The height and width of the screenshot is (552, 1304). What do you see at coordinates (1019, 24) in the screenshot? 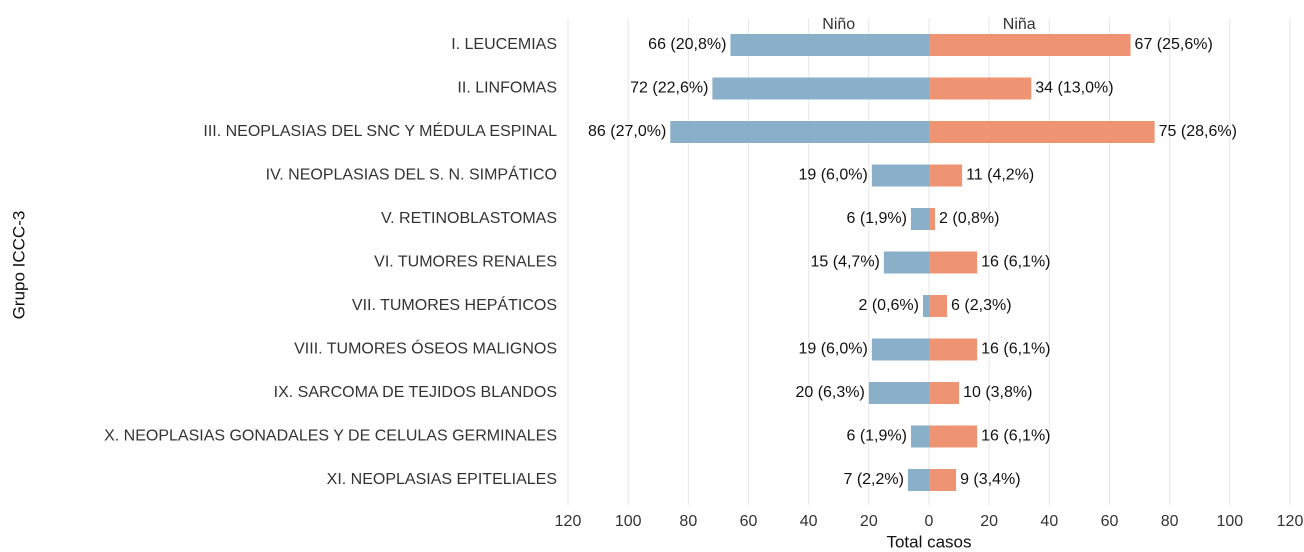
I see `series-label: Niña` at bounding box center [1019, 24].